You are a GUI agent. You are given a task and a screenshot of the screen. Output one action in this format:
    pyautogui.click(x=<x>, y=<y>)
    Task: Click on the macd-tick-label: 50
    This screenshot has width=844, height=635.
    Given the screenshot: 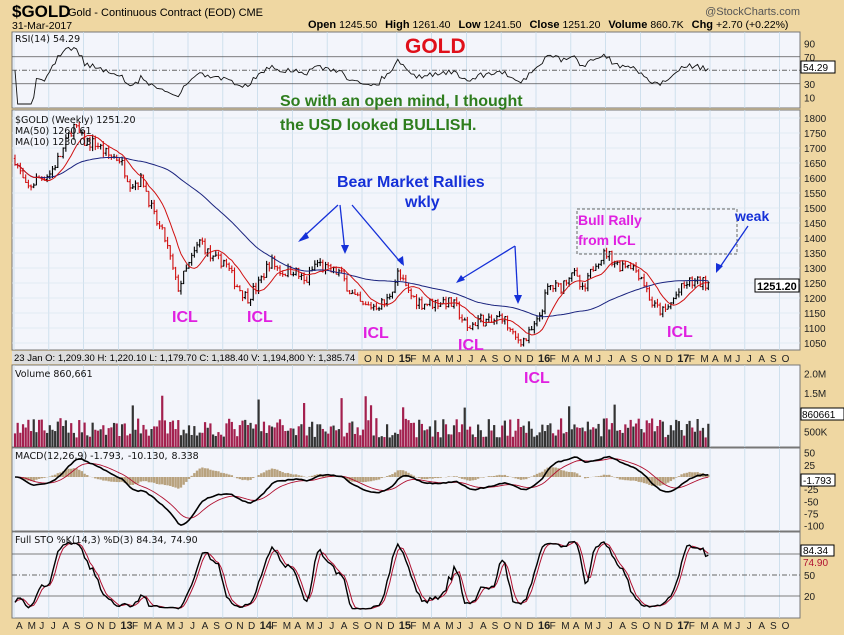 What is the action you would take?
    pyautogui.click(x=810, y=454)
    